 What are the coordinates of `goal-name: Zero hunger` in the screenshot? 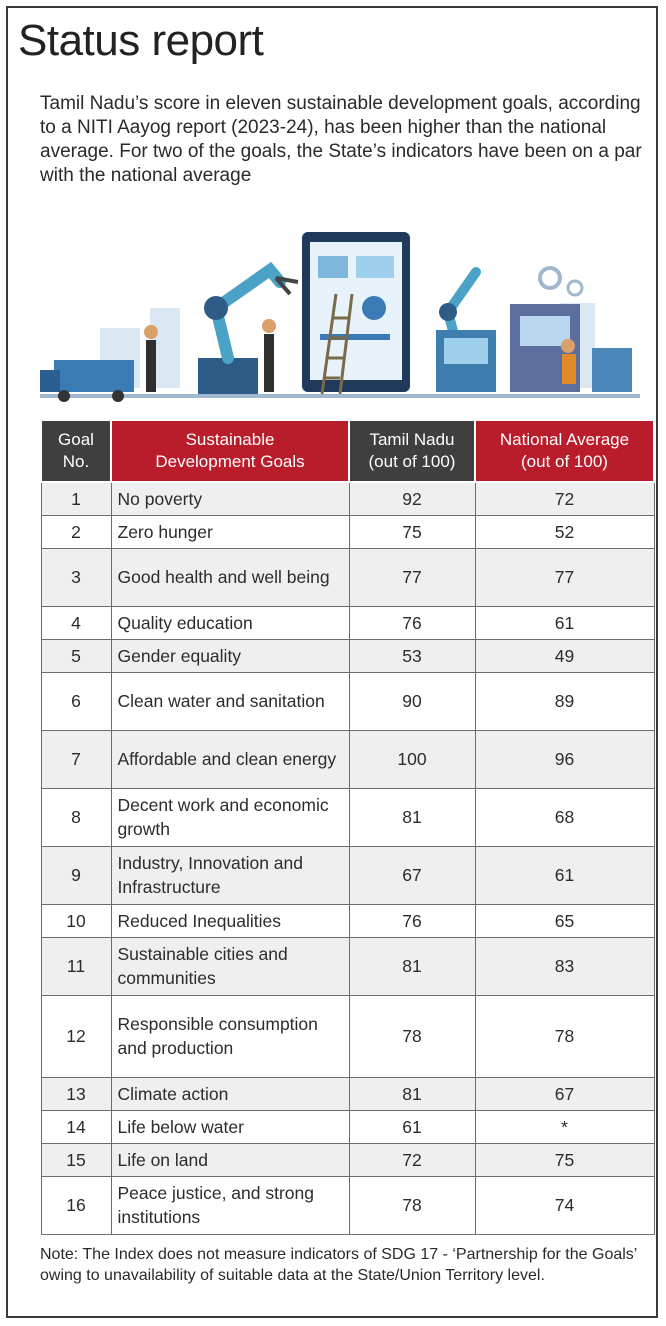 It's located at (230, 531).